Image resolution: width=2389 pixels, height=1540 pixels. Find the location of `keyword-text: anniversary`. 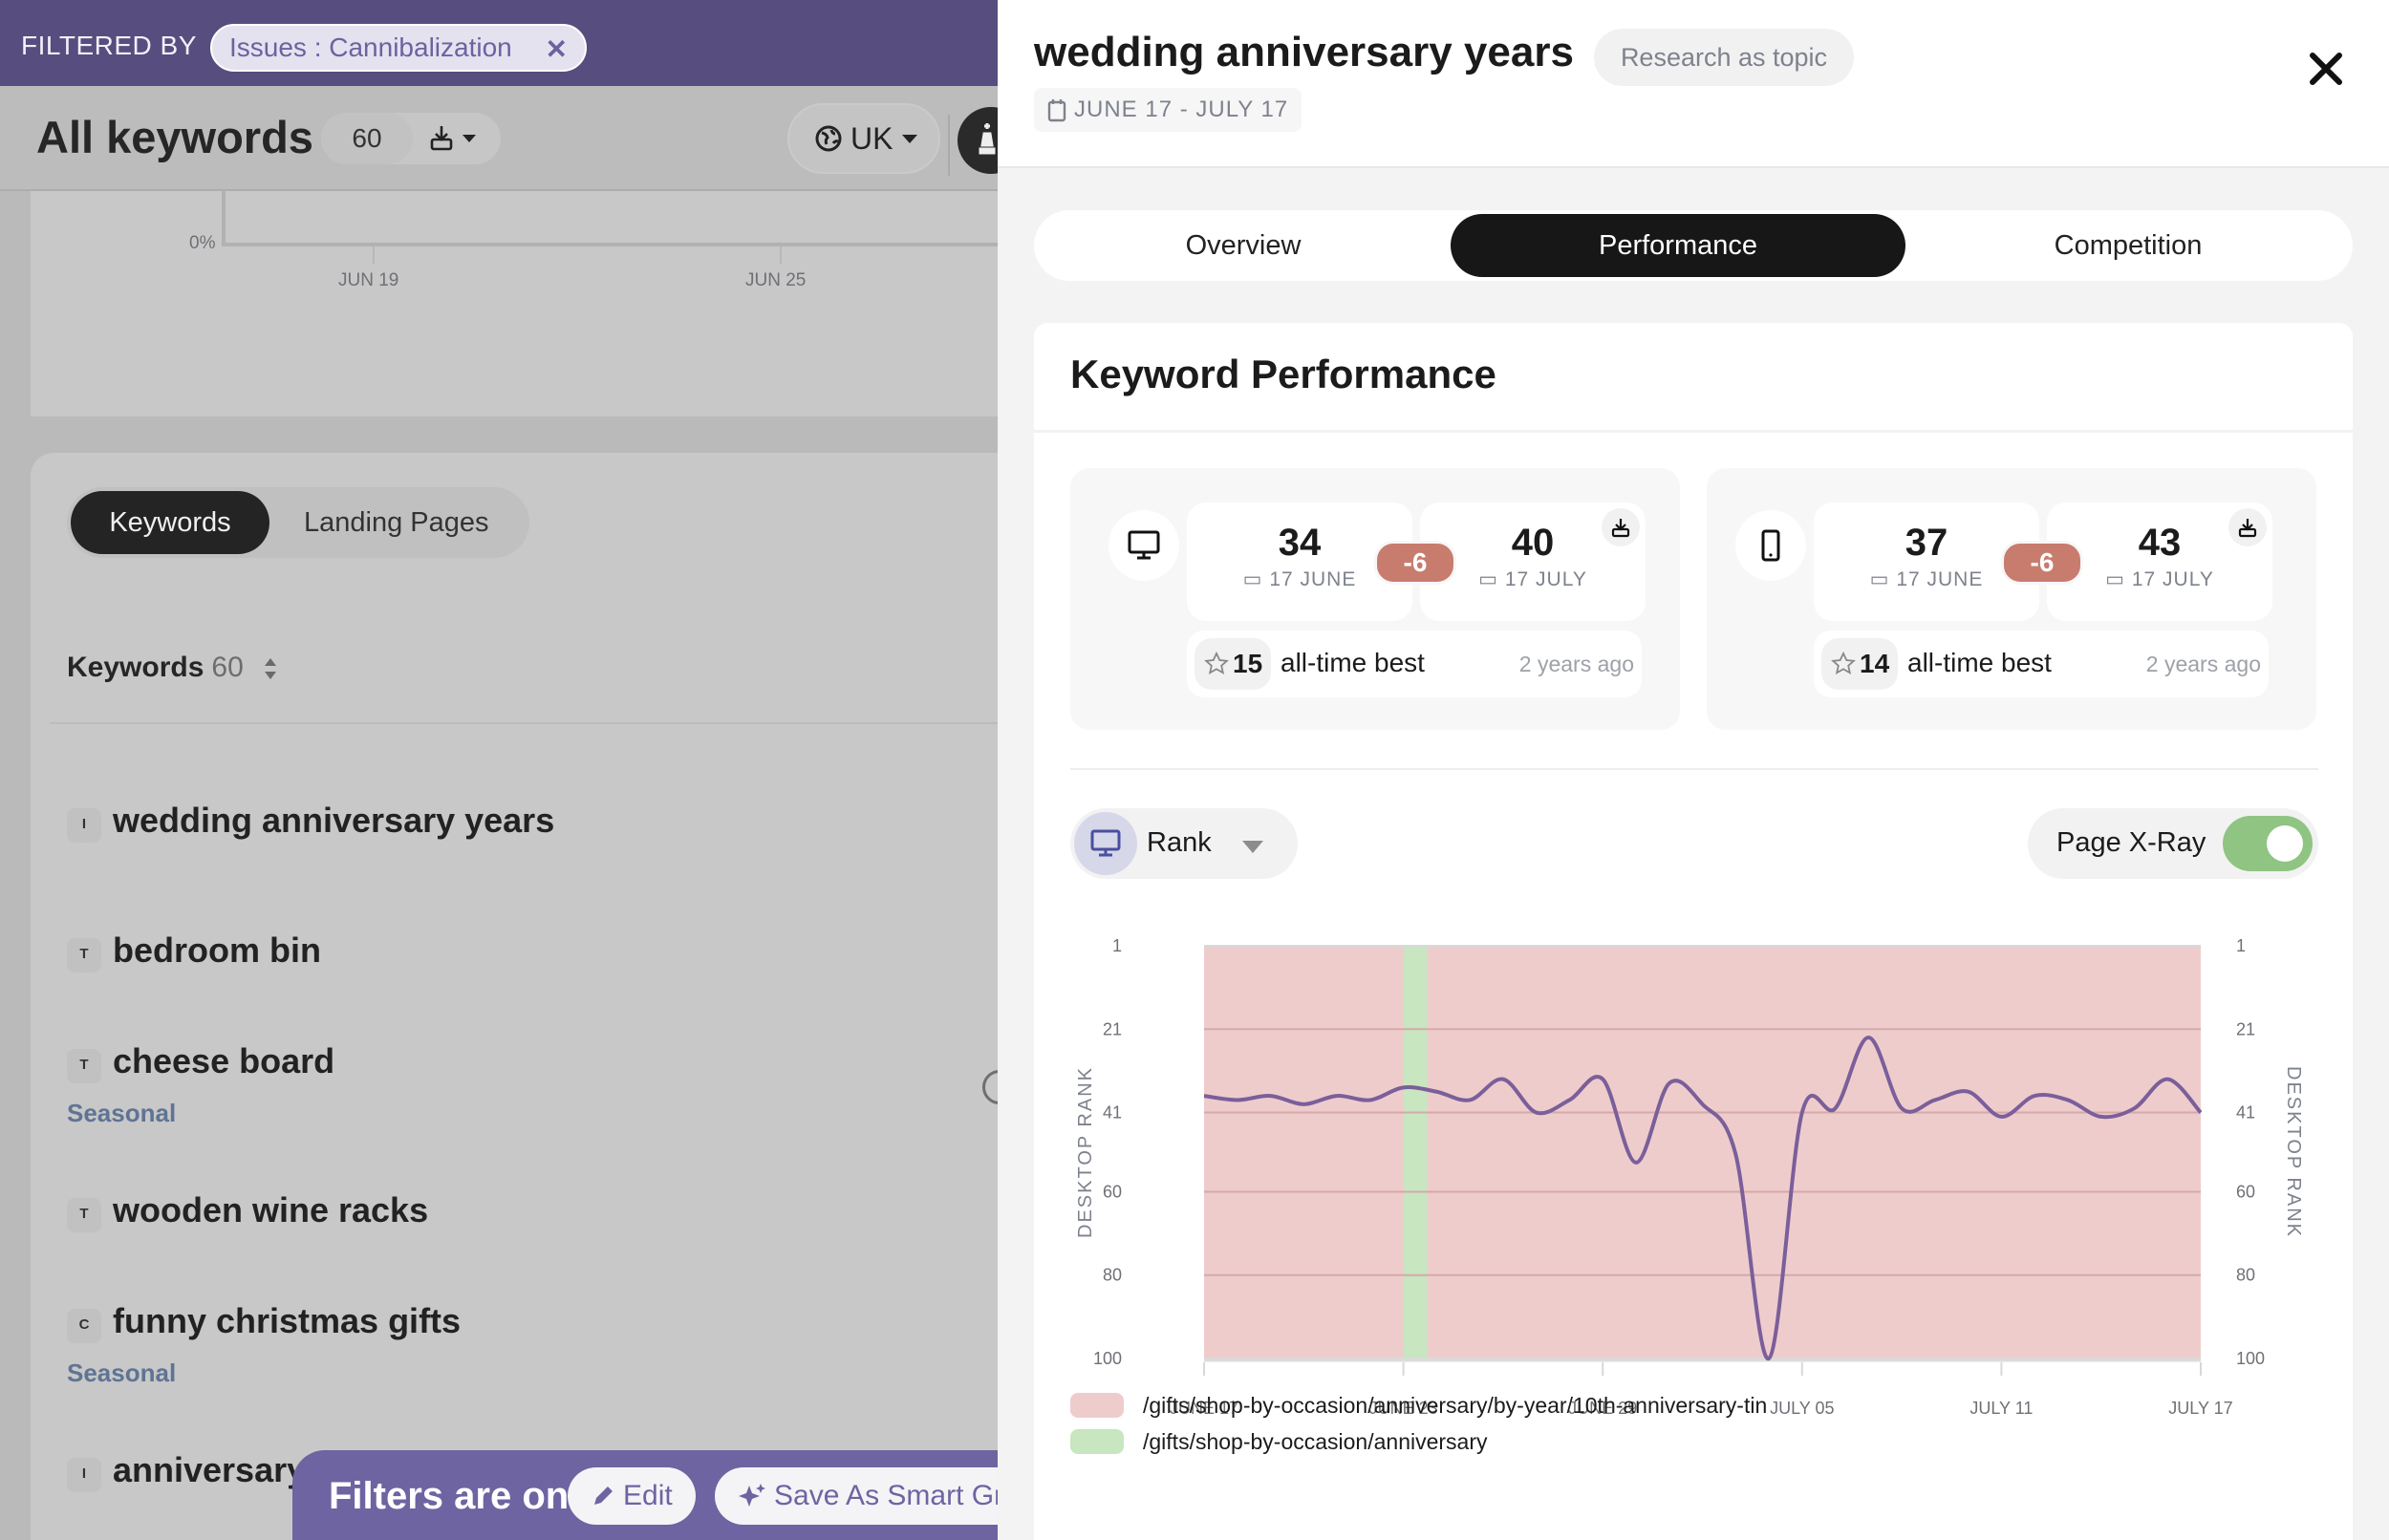

keyword-text: anniversary is located at coordinates (210, 1469).